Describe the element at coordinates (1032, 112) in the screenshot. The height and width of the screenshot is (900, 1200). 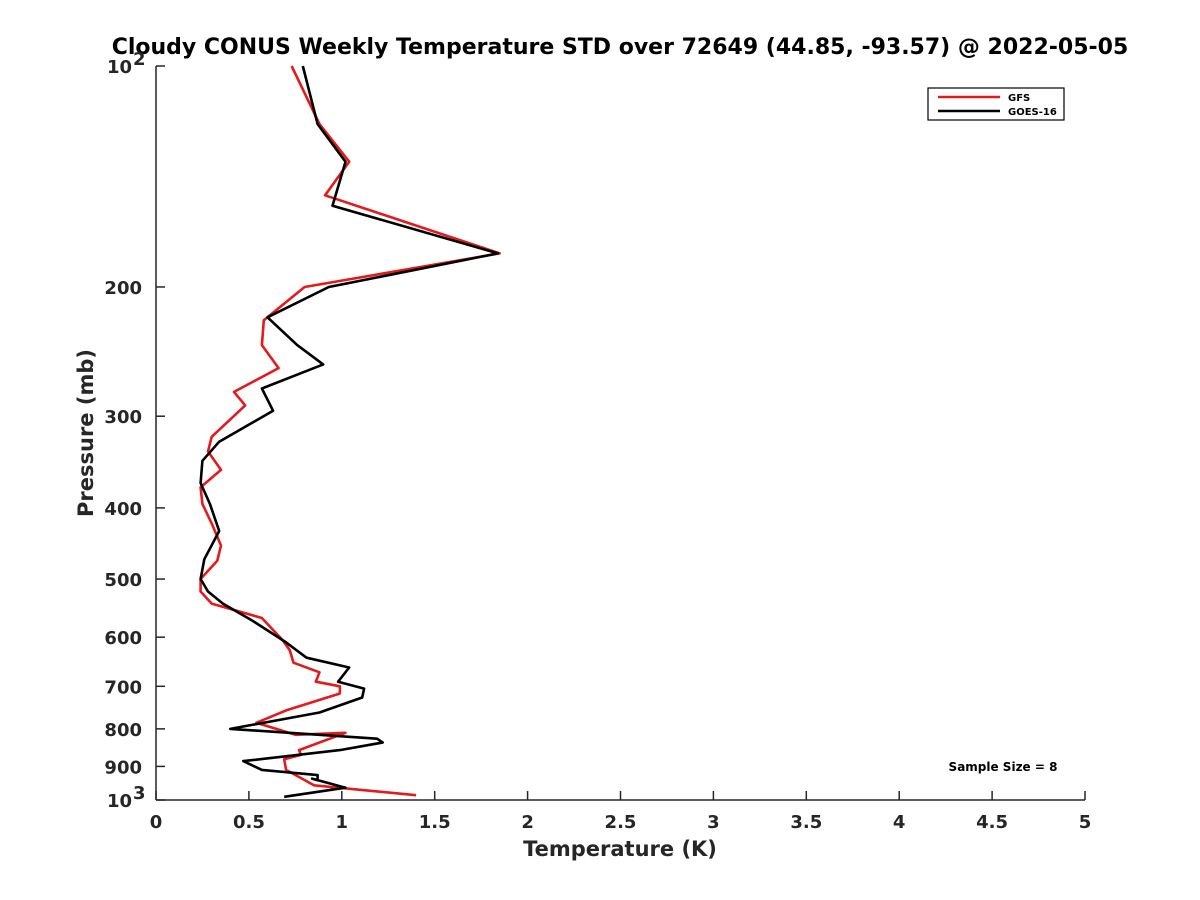
I see `legend-label: GOES-16` at that location.